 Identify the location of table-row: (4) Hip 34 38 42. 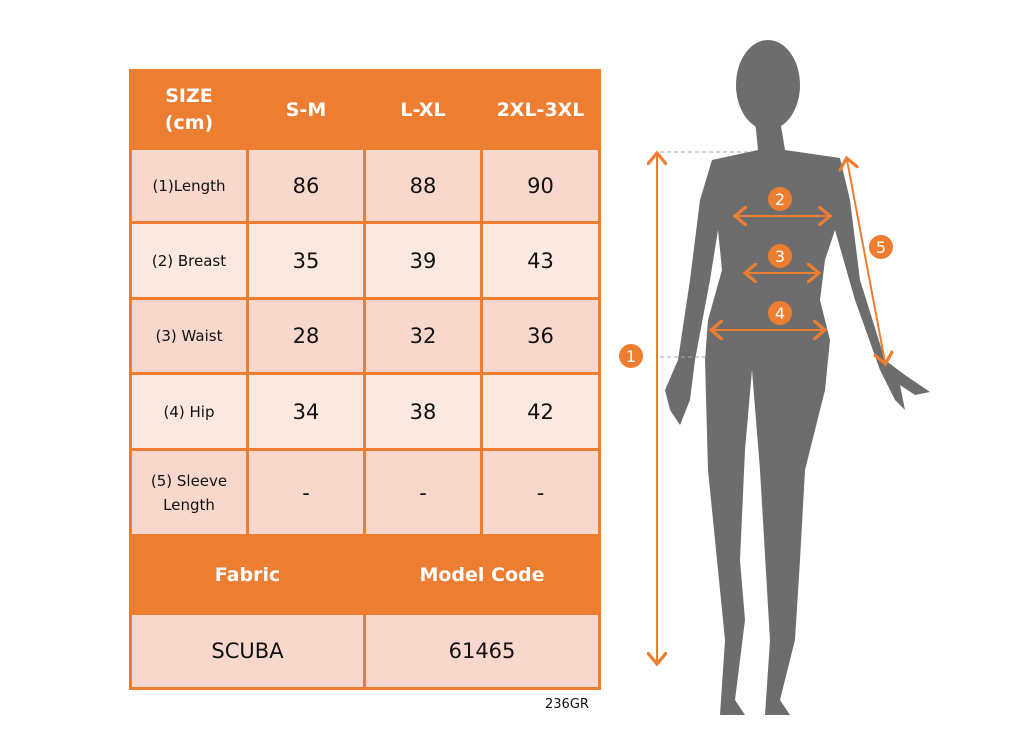
(365, 411).